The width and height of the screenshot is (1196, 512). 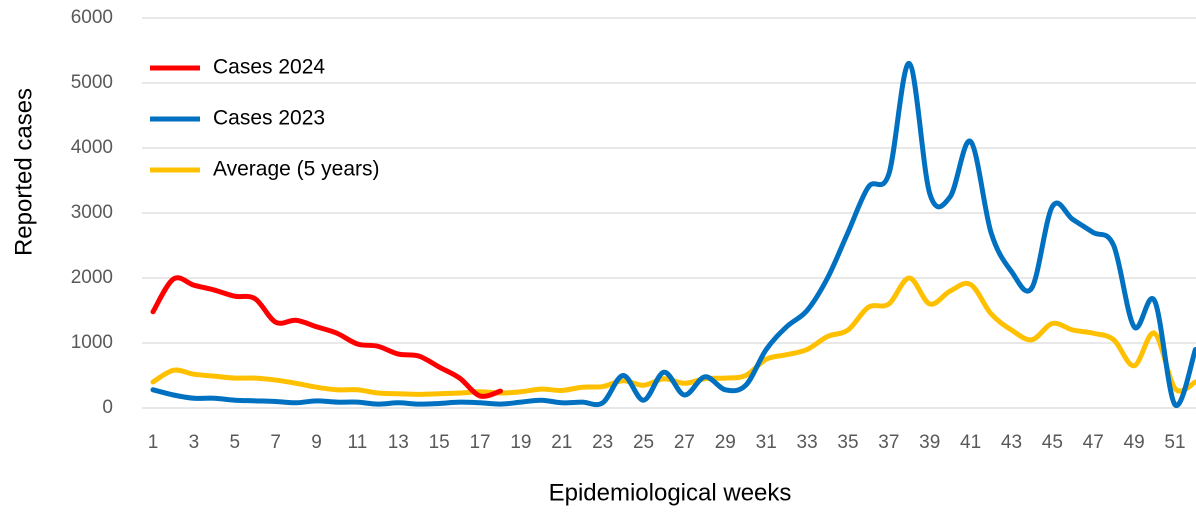 I want to click on legend-label: Average (5 years), so click(x=296, y=169).